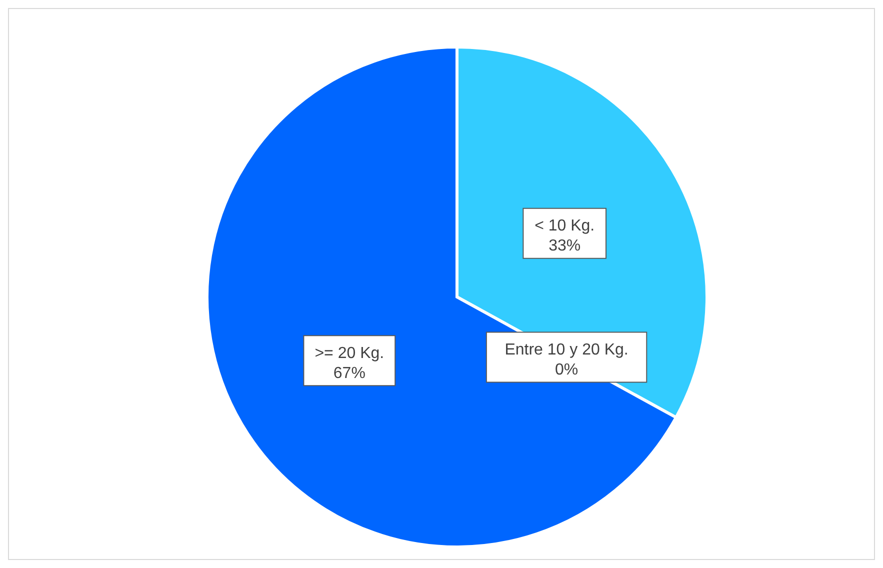 The image size is (883, 568). What do you see at coordinates (566, 369) in the screenshot?
I see `text: 0%` at bounding box center [566, 369].